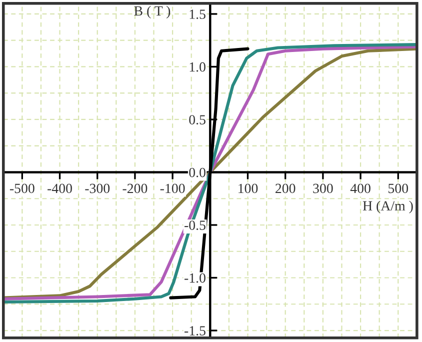 The image size is (422, 342). I want to click on x-tick-label: -300, so click(97, 189).